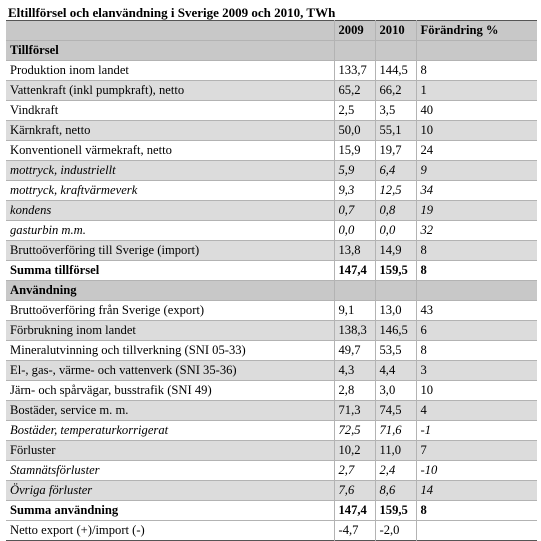 This screenshot has height=541, width=541. I want to click on value-2009: 4,3, so click(354, 370).